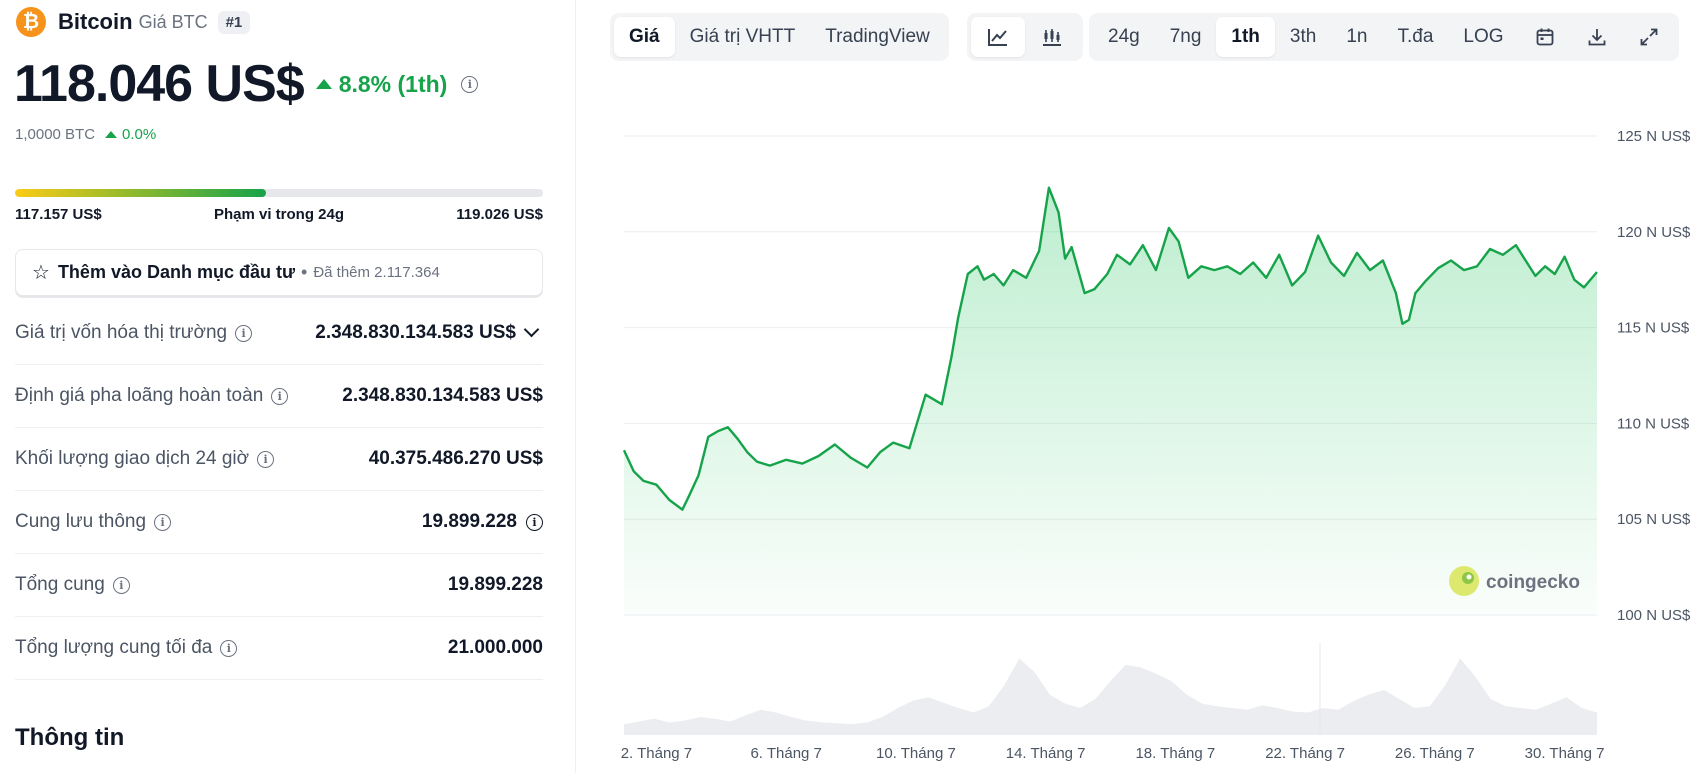  I want to click on y-tick-label: 115 N US$, so click(1653, 328).